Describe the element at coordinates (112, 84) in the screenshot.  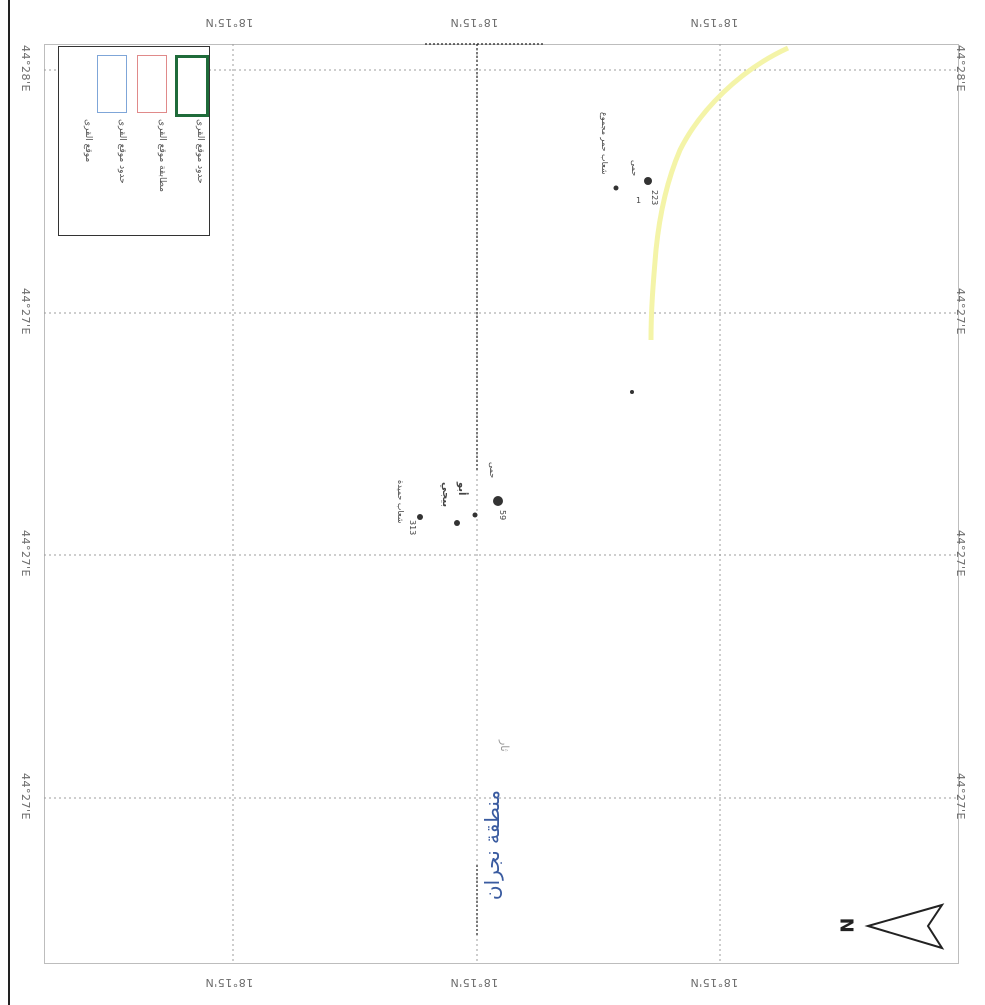
I see `legend-swatch-blue` at that location.